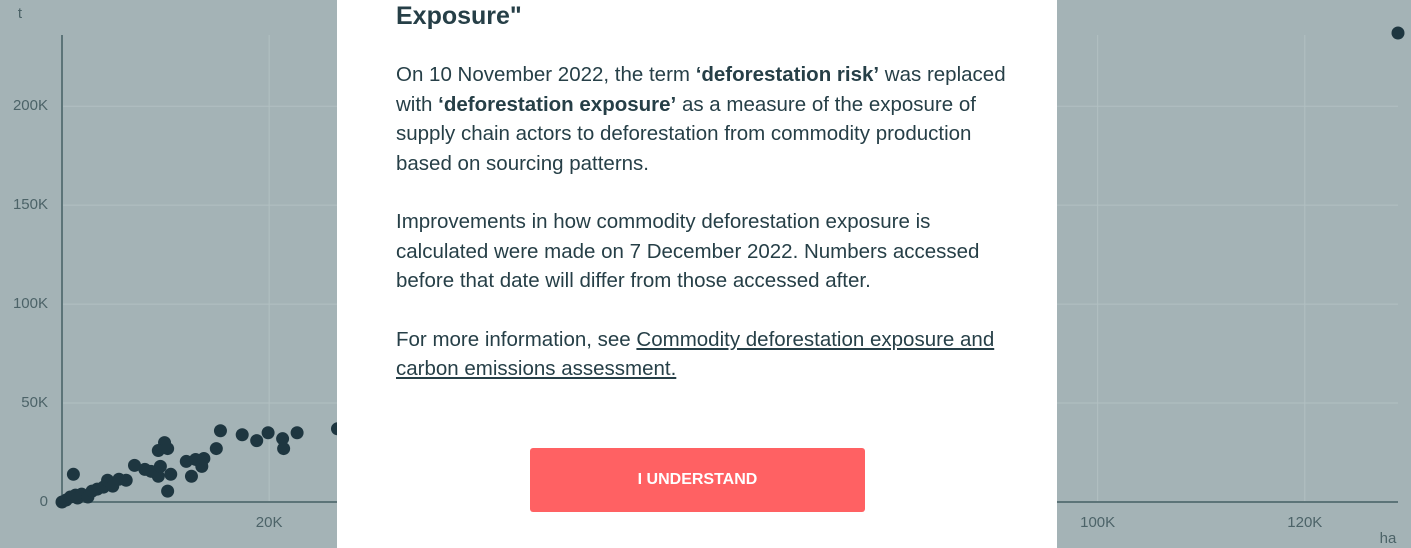 This screenshot has height=548, width=1411. Describe the element at coordinates (20, 13) in the screenshot. I see `y-axis-label: t` at that location.